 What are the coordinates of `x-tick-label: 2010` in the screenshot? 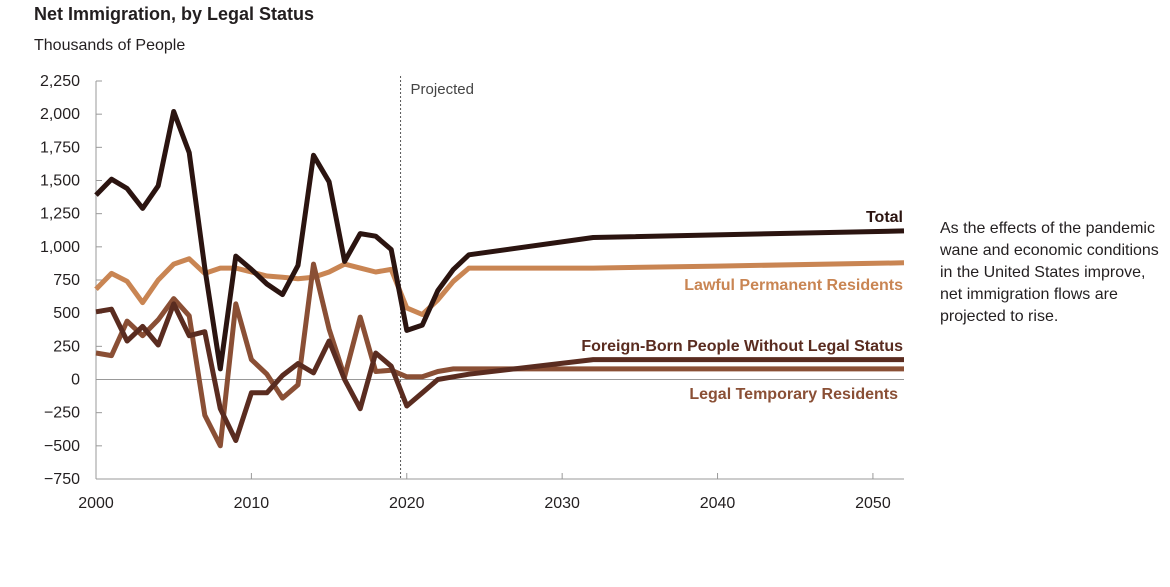 It's located at (252, 503).